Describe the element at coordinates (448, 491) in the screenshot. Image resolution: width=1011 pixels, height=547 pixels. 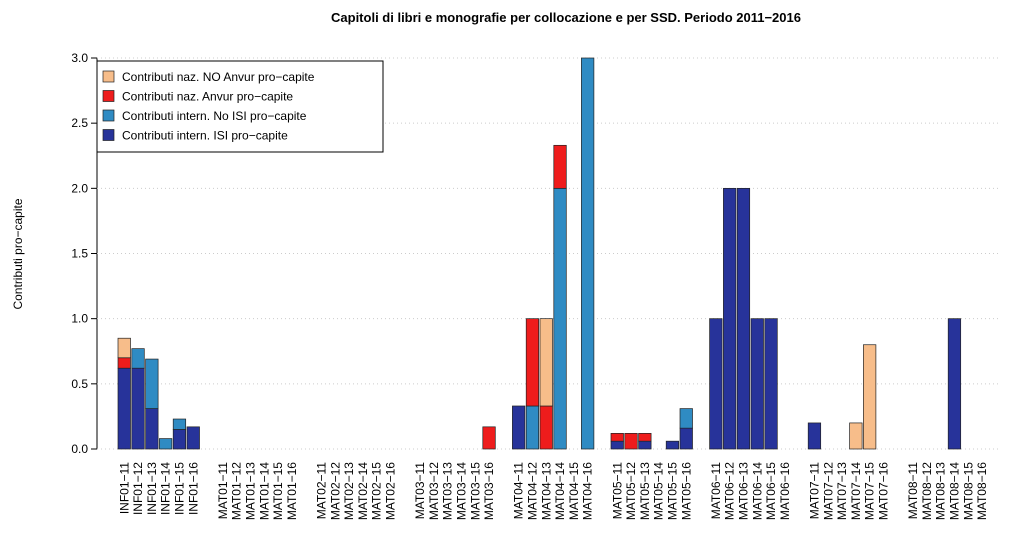
I see `x-tick-label: MAT03−13` at that location.